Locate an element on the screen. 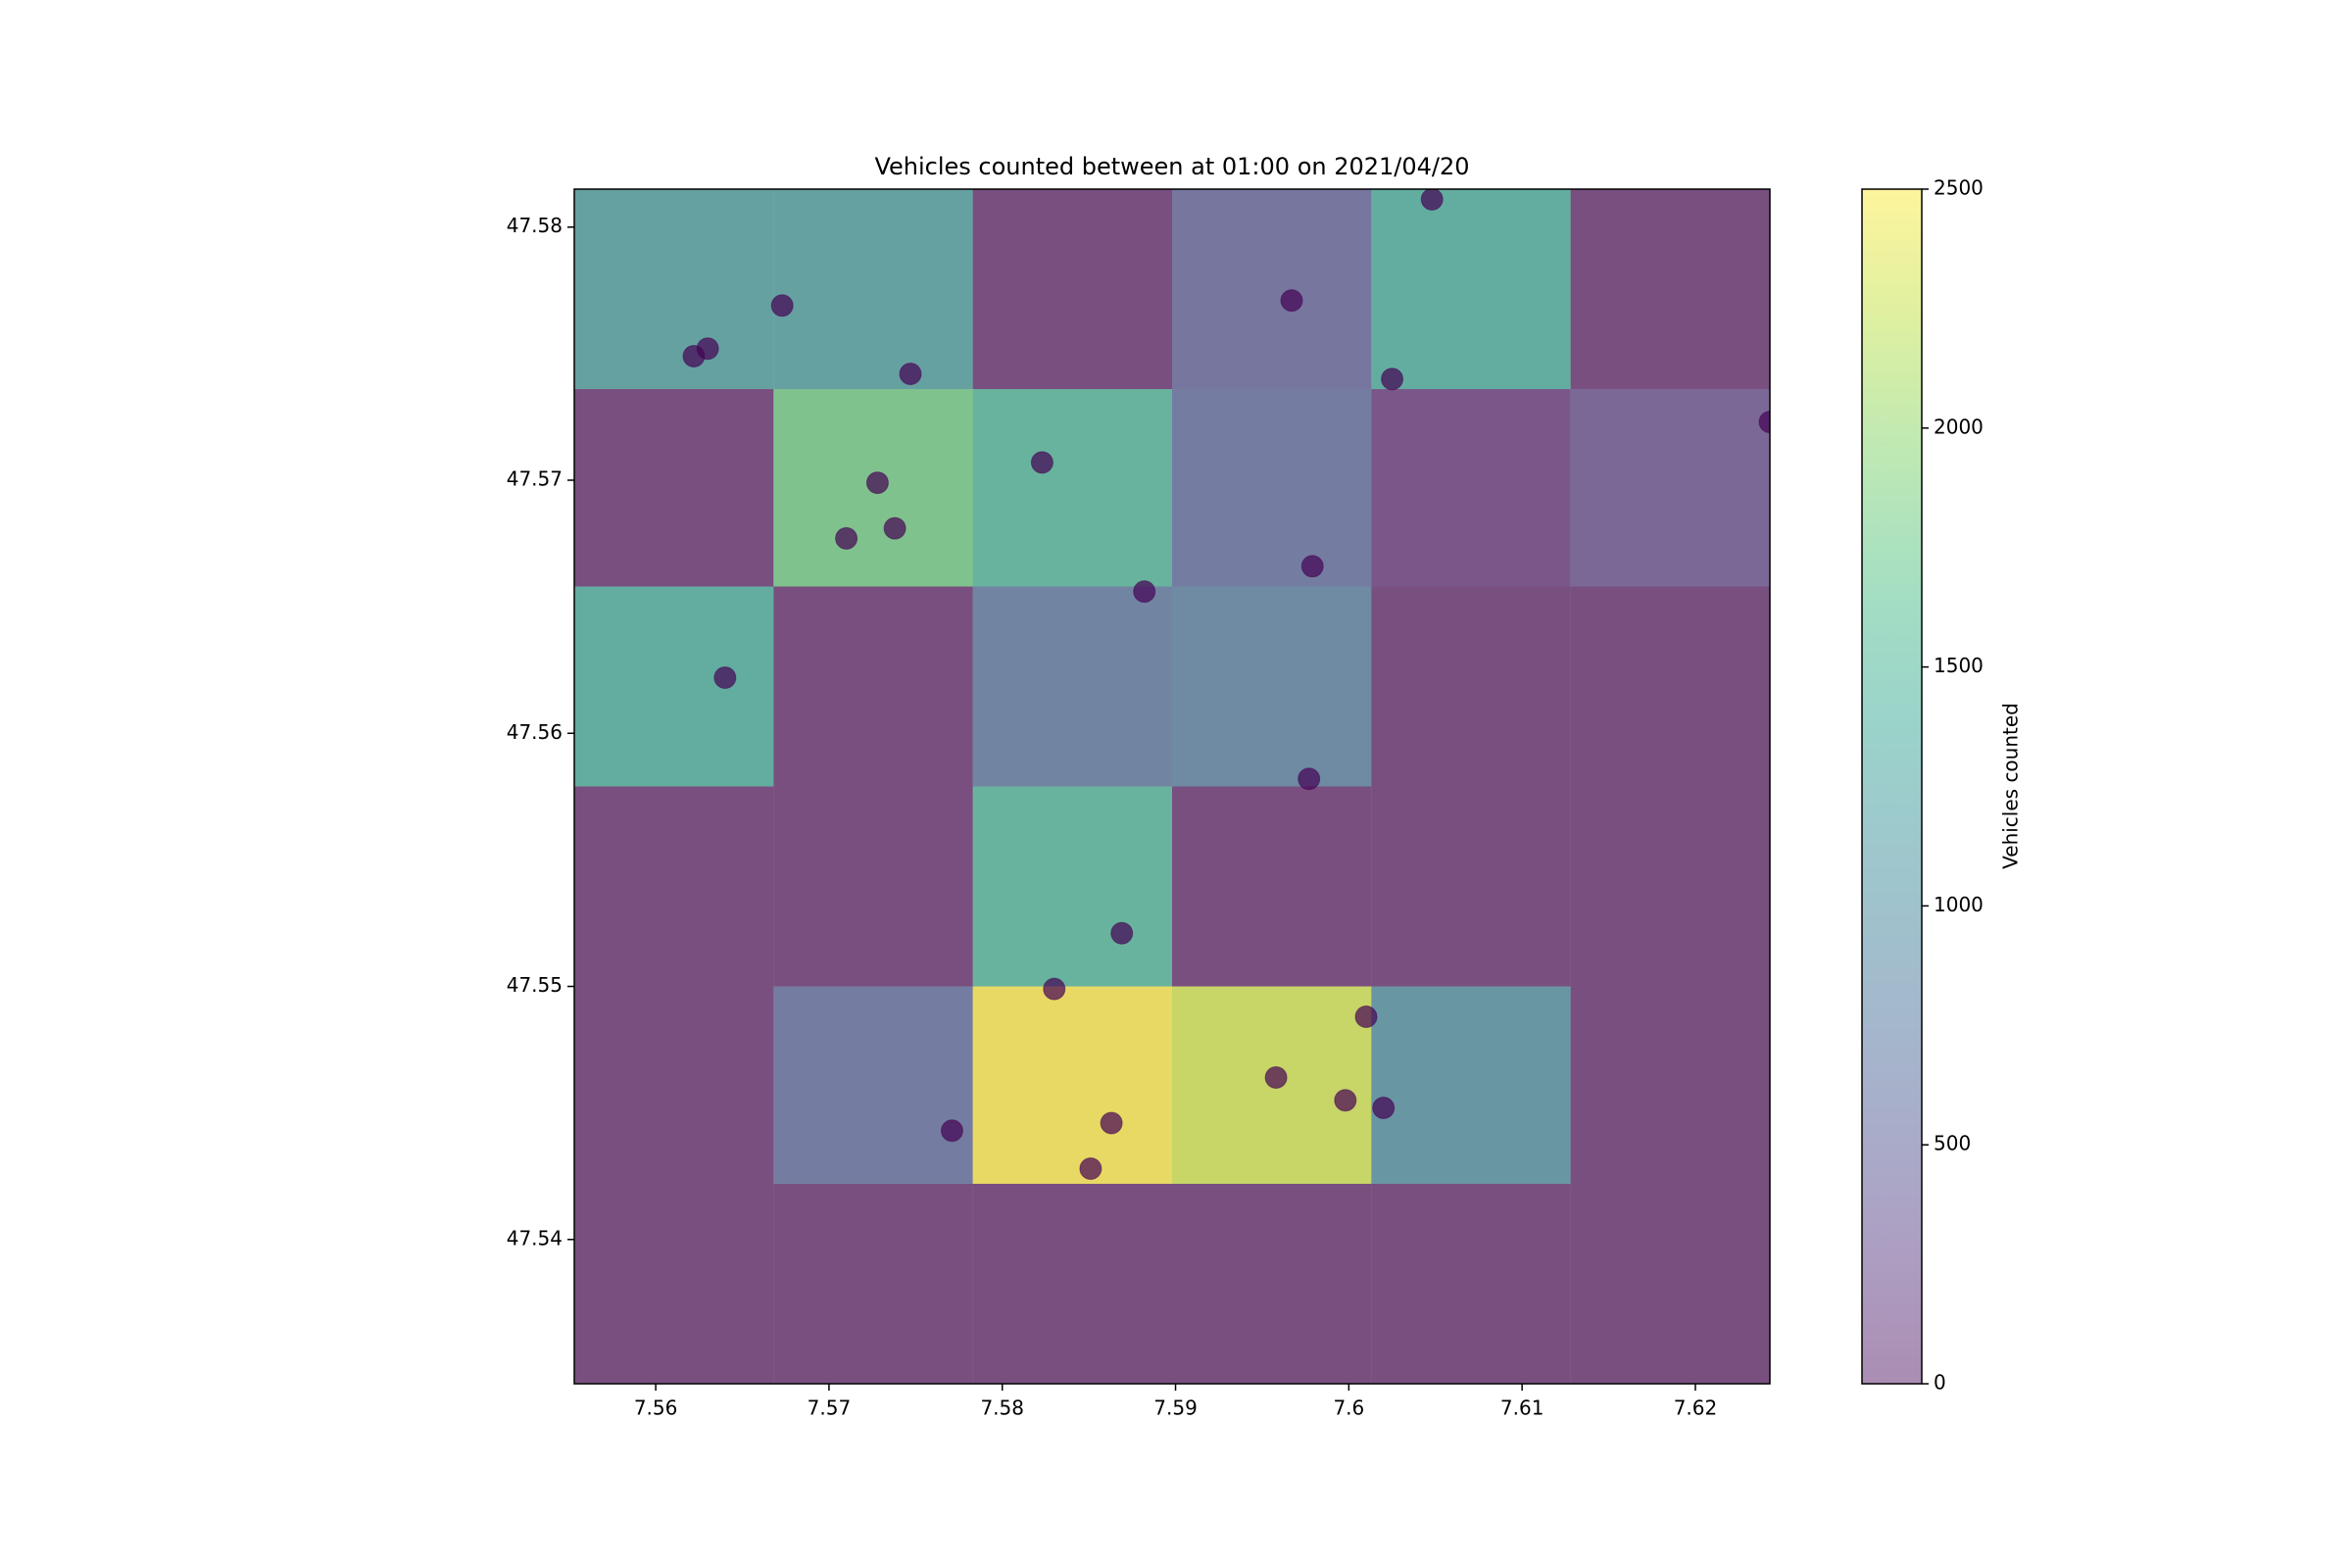 The image size is (2352, 1568). colorbar-tick-label: 2500 is located at coordinates (1959, 188).